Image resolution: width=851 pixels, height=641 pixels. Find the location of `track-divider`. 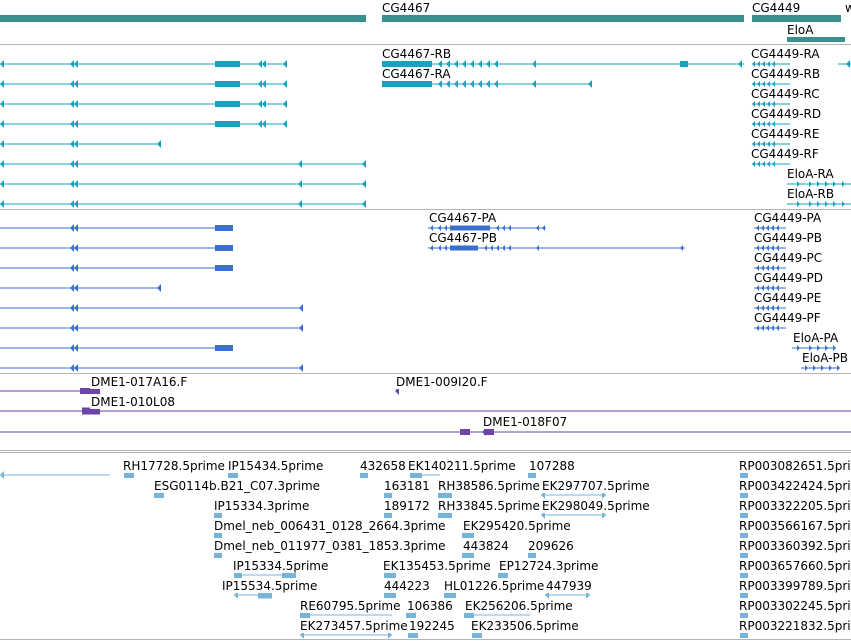

track-divider is located at coordinates (425, 639).